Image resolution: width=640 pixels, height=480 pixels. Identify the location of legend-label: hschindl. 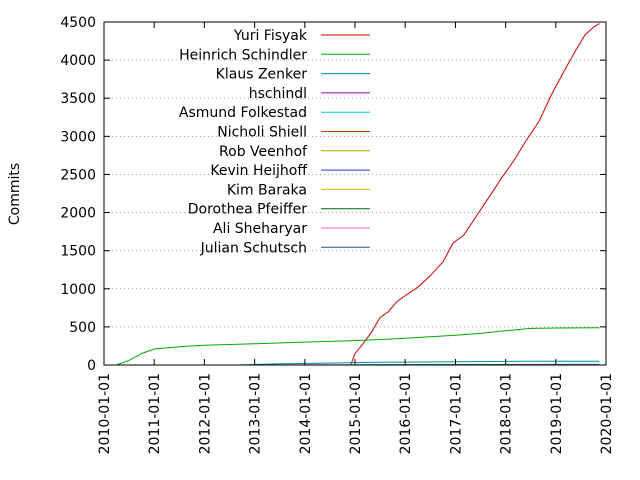
(278, 94).